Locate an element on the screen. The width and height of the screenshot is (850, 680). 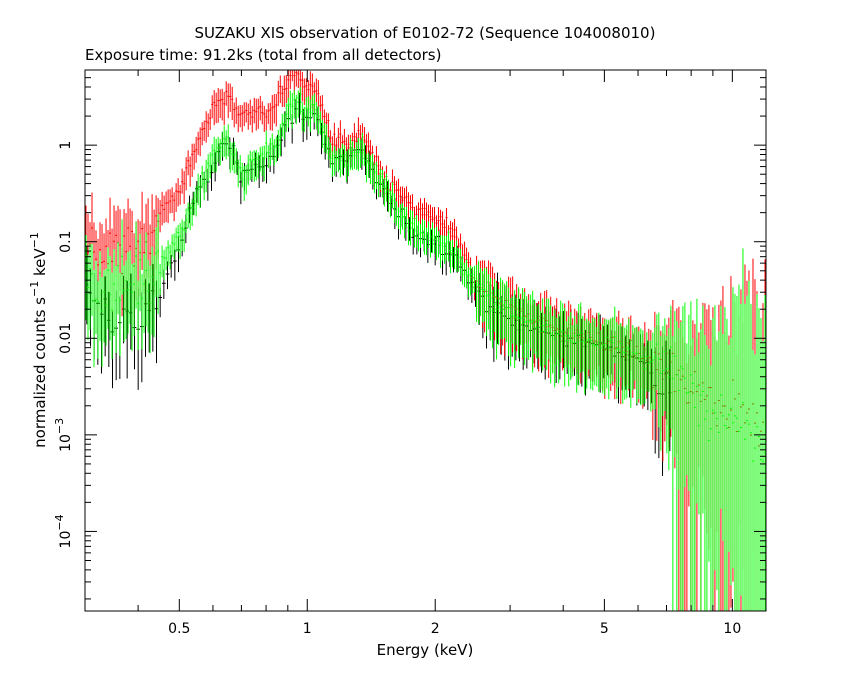
y-axis-label-mid: keV is located at coordinates (40, 264).